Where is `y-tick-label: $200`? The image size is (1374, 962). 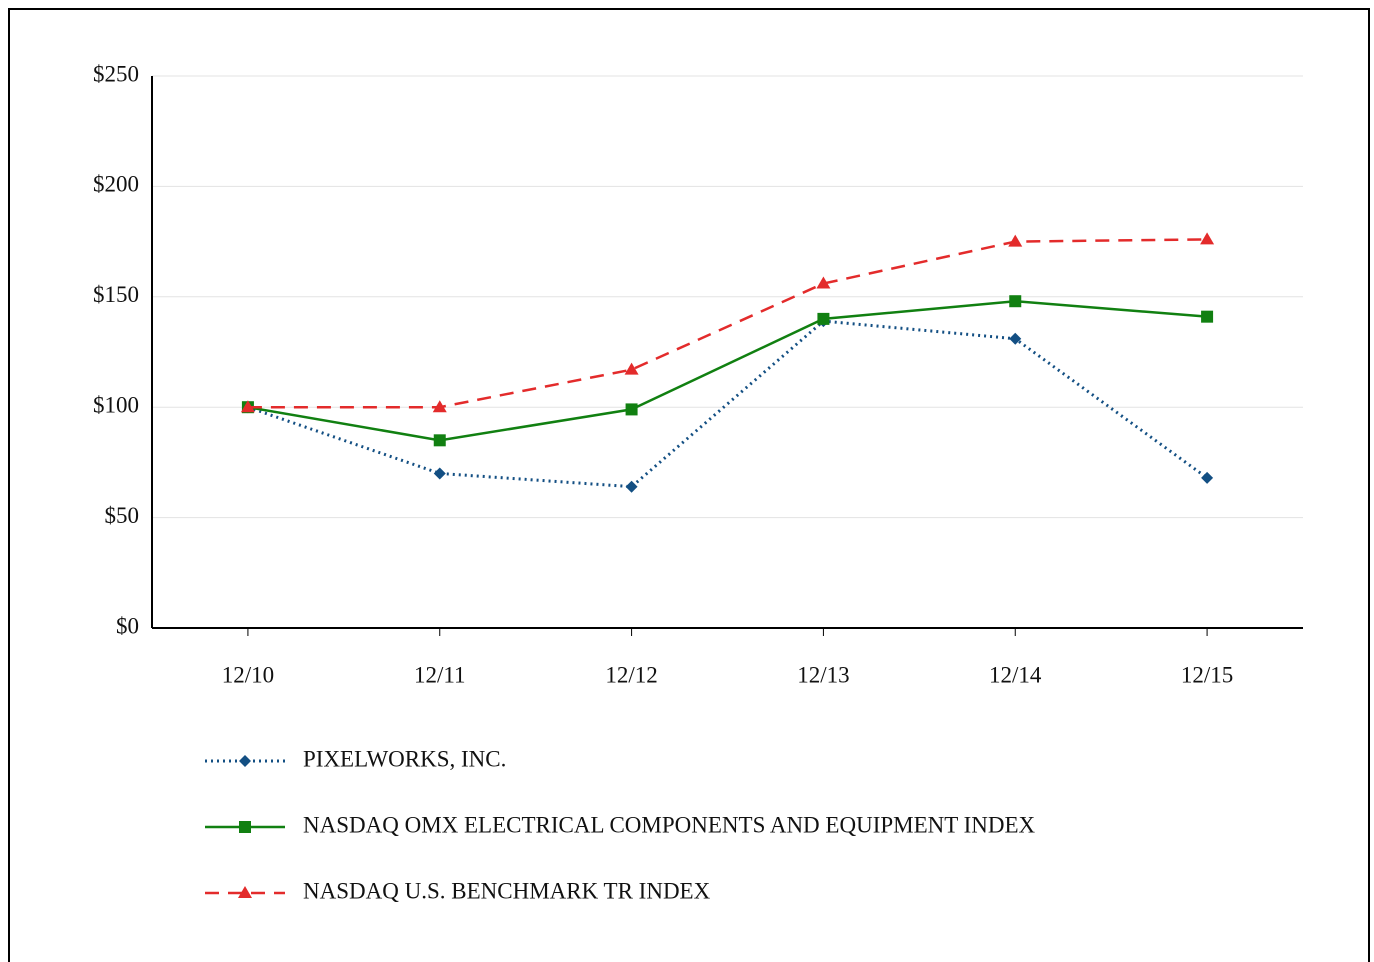
y-tick-label: $200 is located at coordinates (116, 184).